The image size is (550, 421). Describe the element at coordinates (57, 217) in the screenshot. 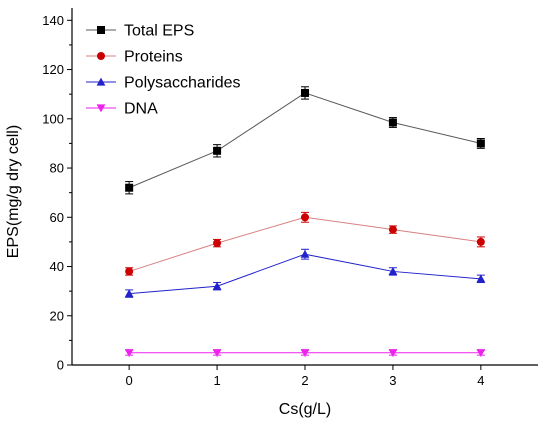

I see `y-tick-label: 60` at that location.